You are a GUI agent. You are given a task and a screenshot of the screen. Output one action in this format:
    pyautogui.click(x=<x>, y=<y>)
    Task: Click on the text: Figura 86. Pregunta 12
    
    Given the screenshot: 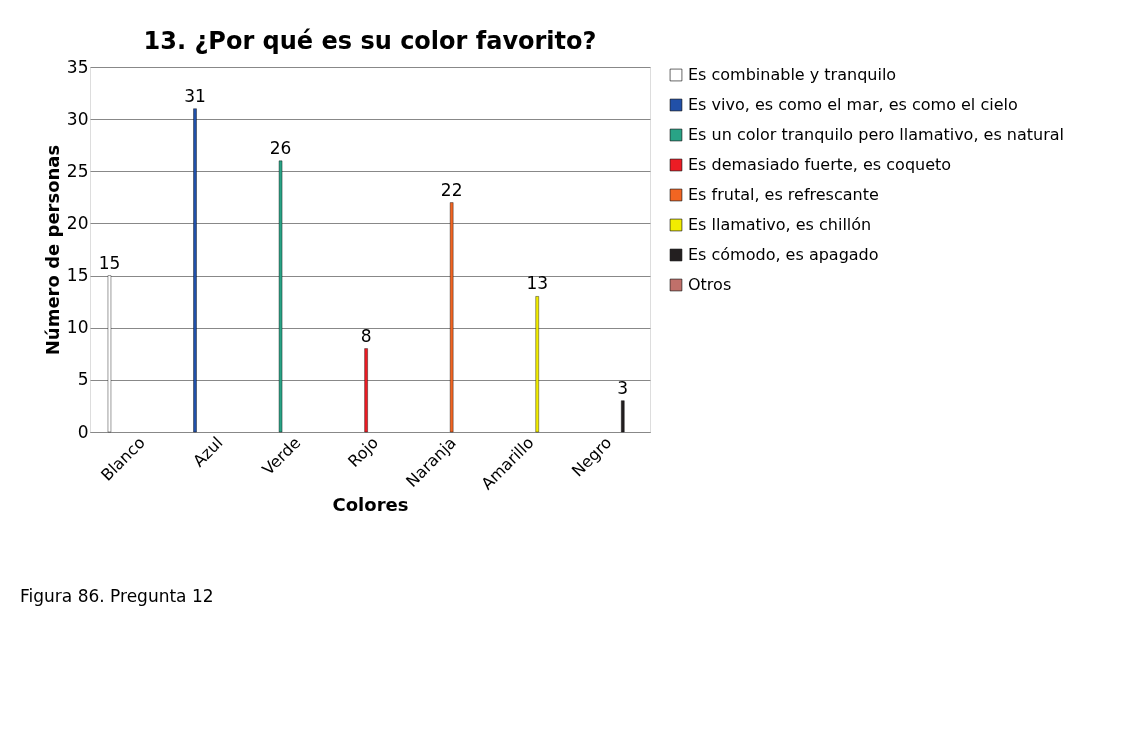 What is the action you would take?
    pyautogui.click(x=117, y=596)
    